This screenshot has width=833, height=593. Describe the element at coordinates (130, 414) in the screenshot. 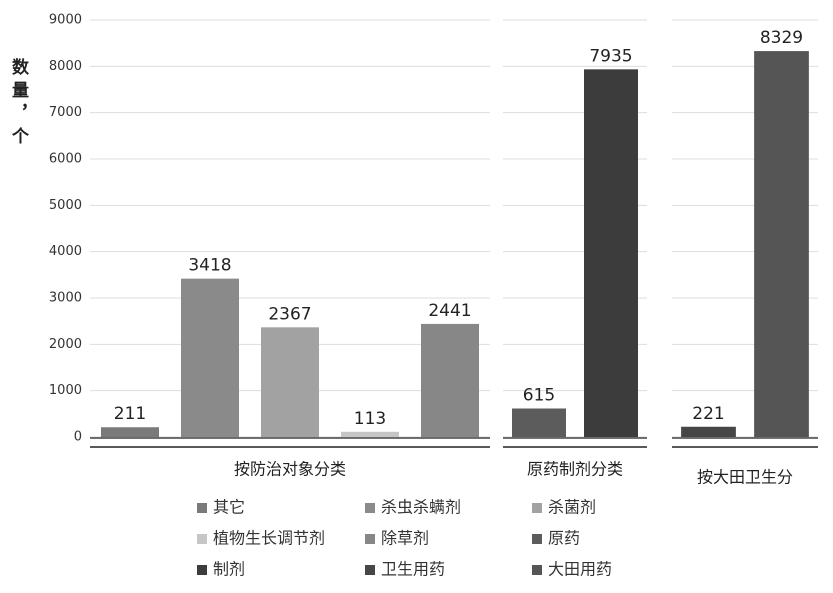

I see `value-label: 211` at that location.